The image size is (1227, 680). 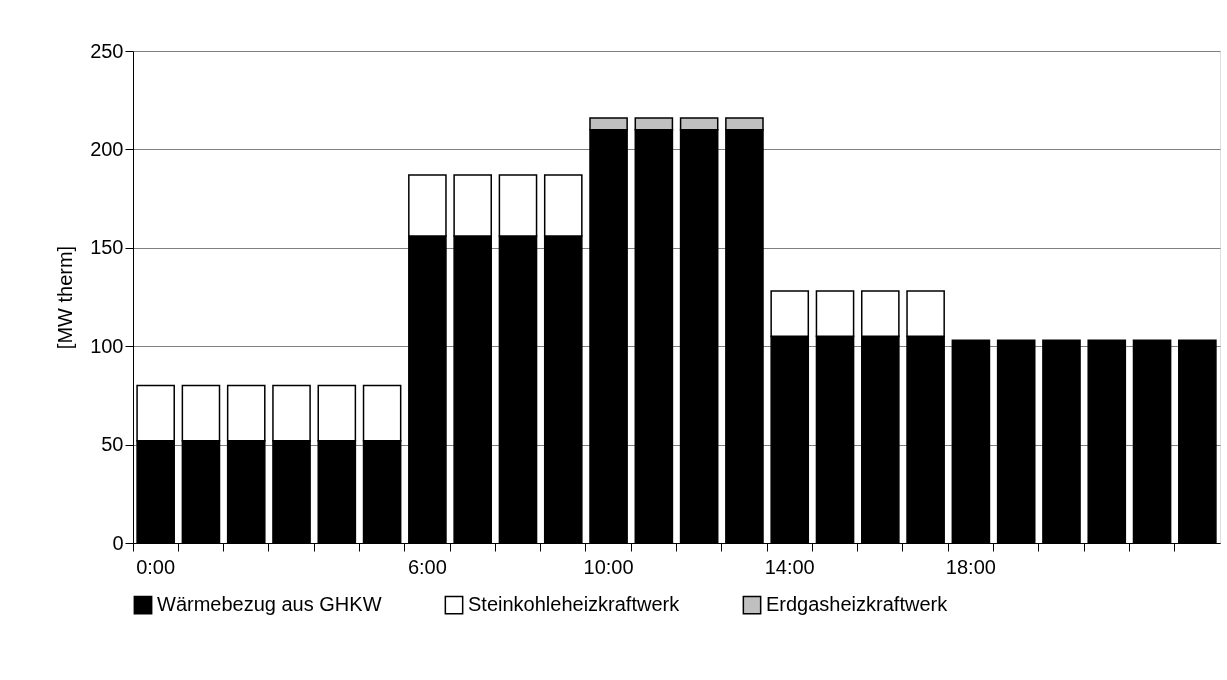 What do you see at coordinates (107, 148) in the screenshot?
I see `y-tick-label: 200` at bounding box center [107, 148].